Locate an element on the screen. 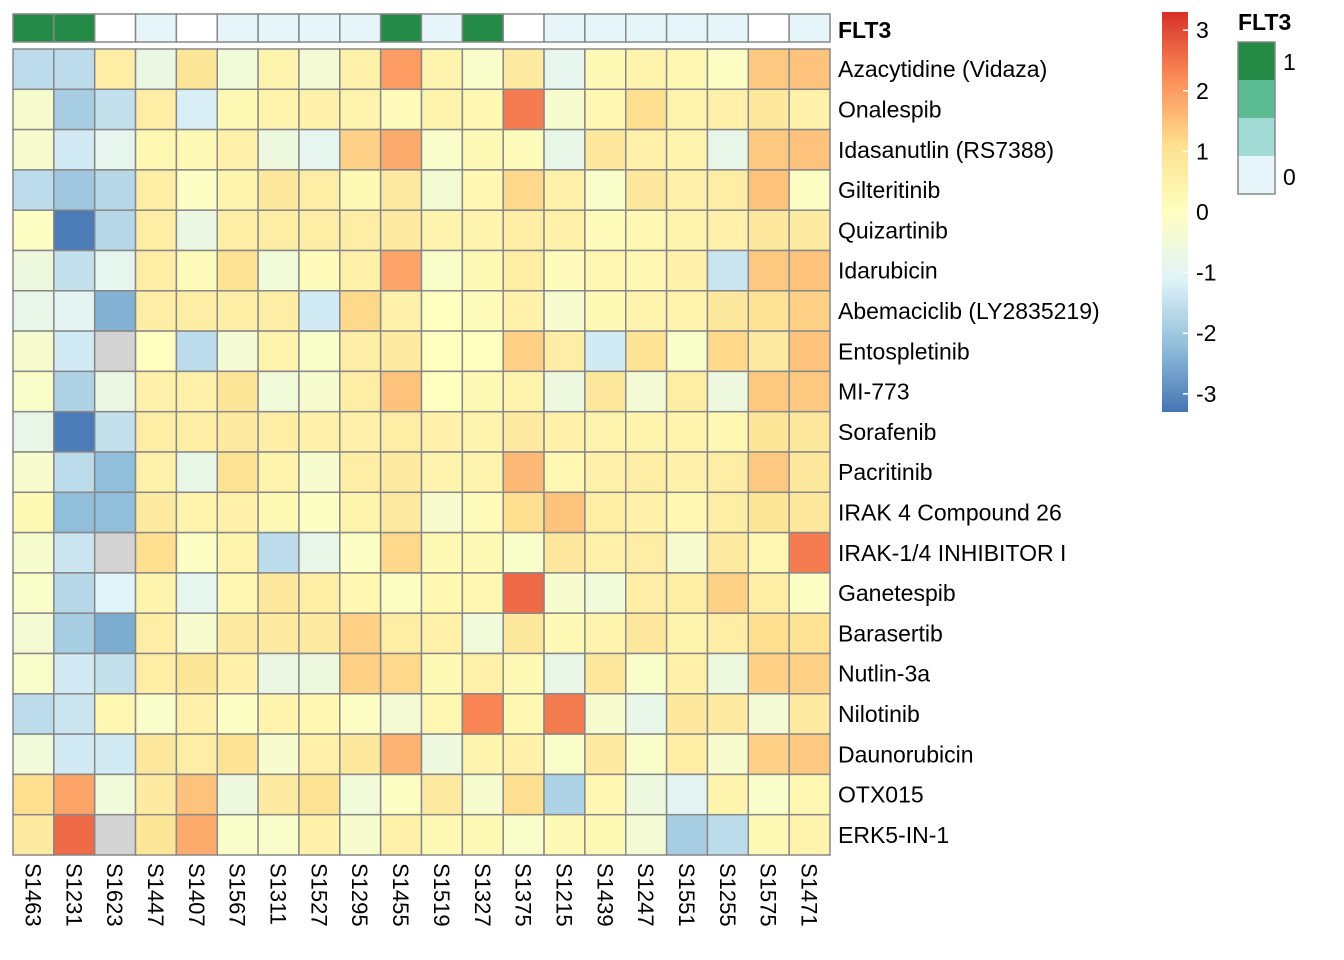 This screenshot has height=960, width=1344. column-label: S1327 is located at coordinates (482, 895).